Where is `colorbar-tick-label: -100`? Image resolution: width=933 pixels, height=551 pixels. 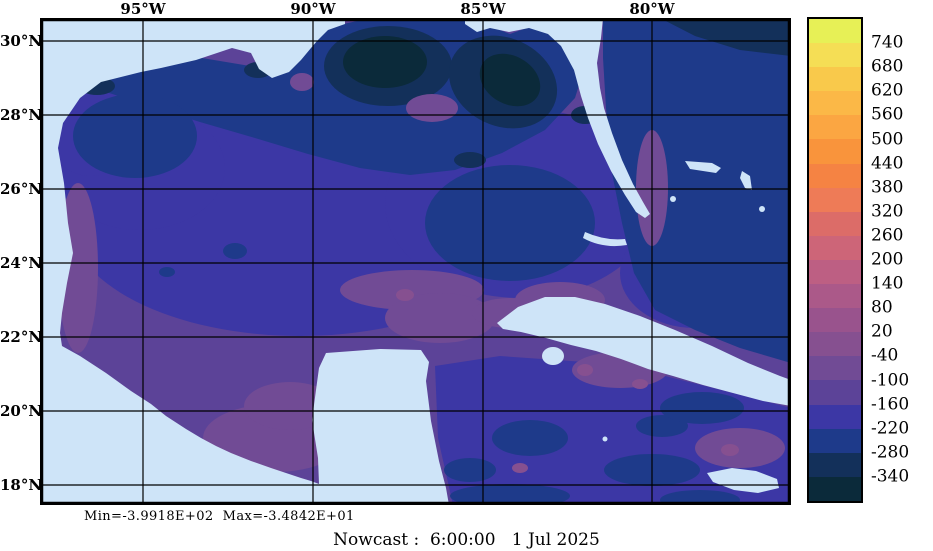
colorbar-tick-label: -100 is located at coordinates (890, 380).